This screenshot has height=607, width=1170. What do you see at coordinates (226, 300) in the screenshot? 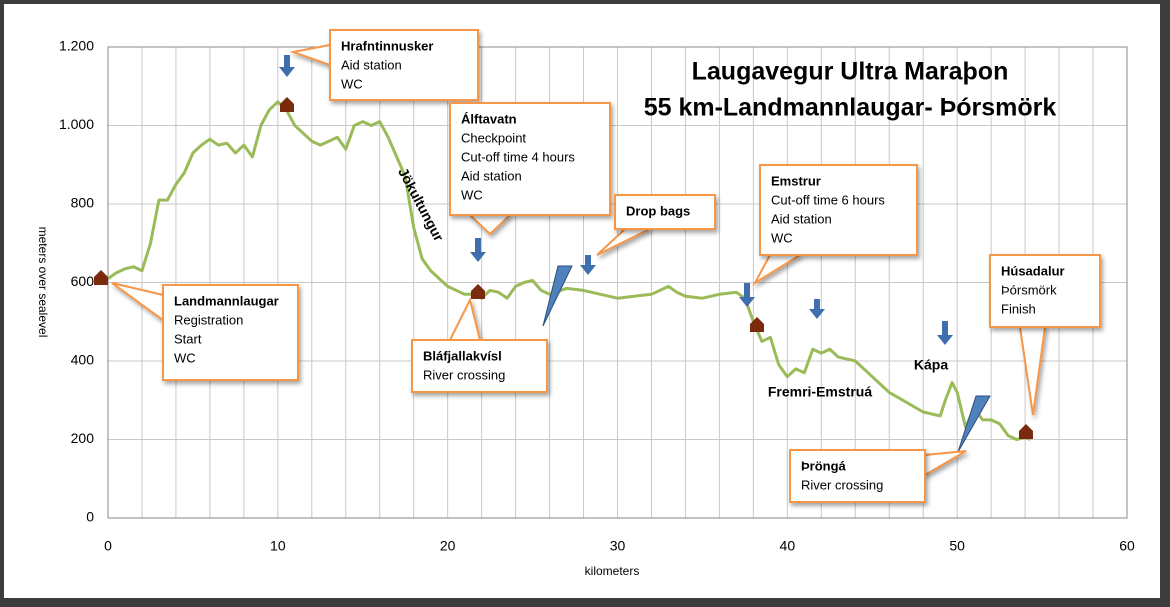
I see `callout-title: Landmannlaugar` at bounding box center [226, 300].